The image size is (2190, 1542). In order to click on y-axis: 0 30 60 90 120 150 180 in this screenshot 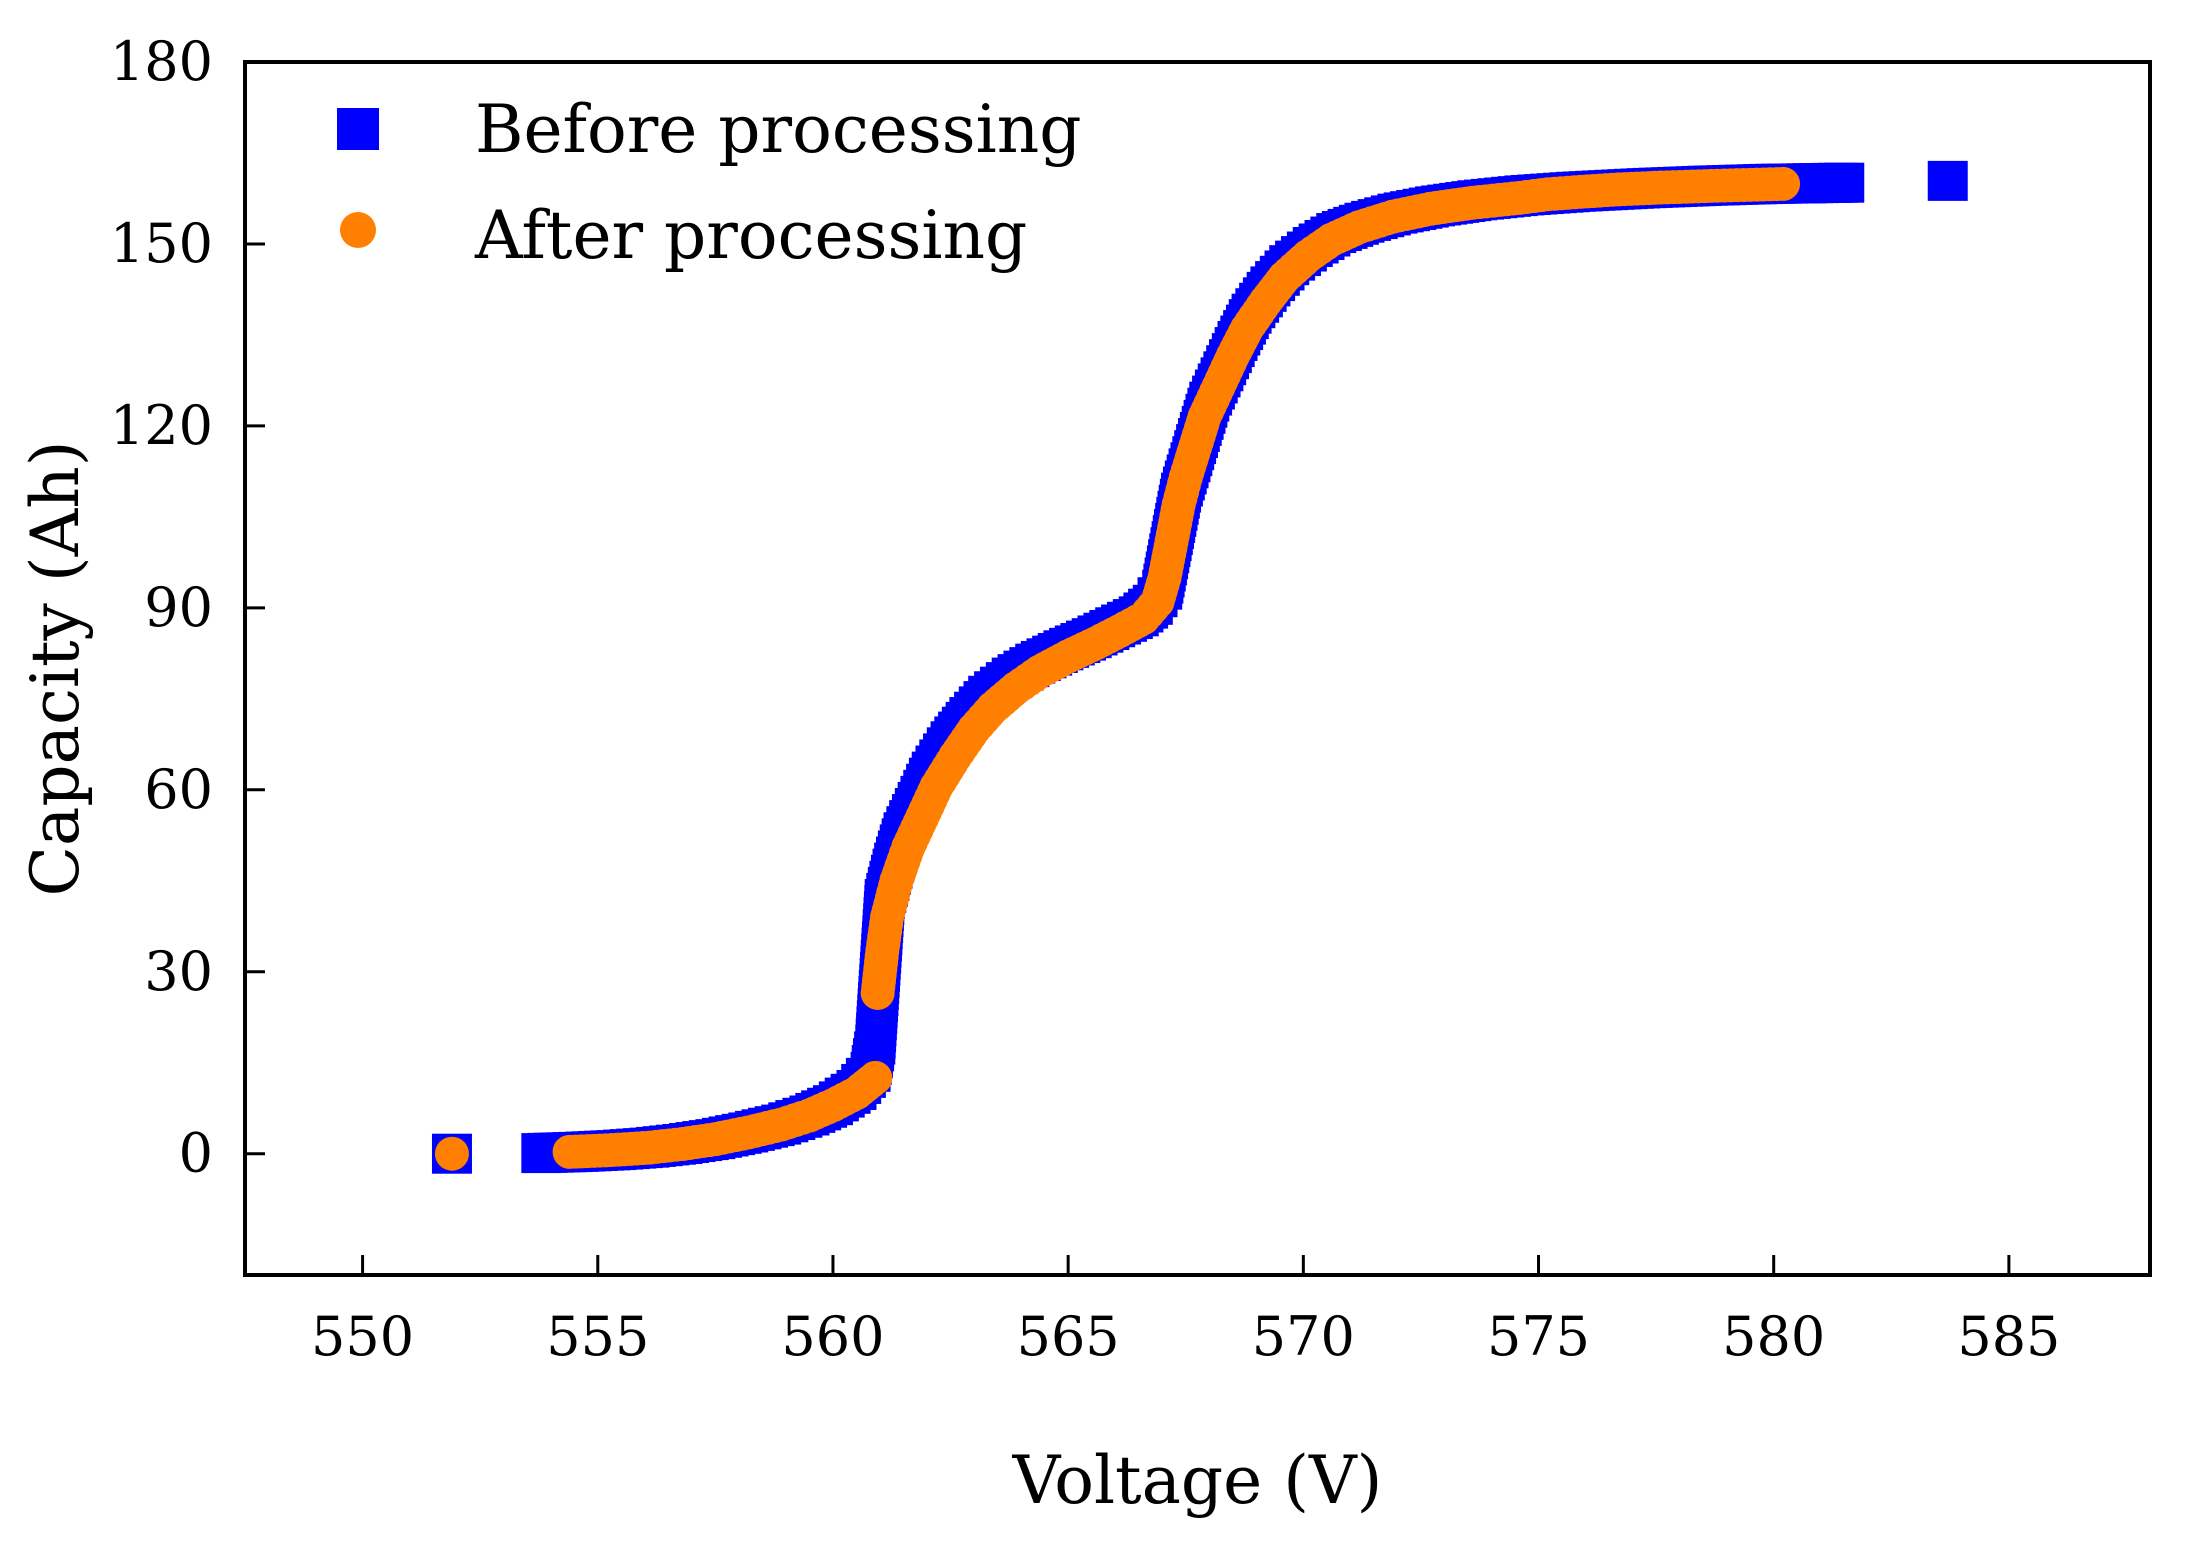, I will do `click(187, 607)`.